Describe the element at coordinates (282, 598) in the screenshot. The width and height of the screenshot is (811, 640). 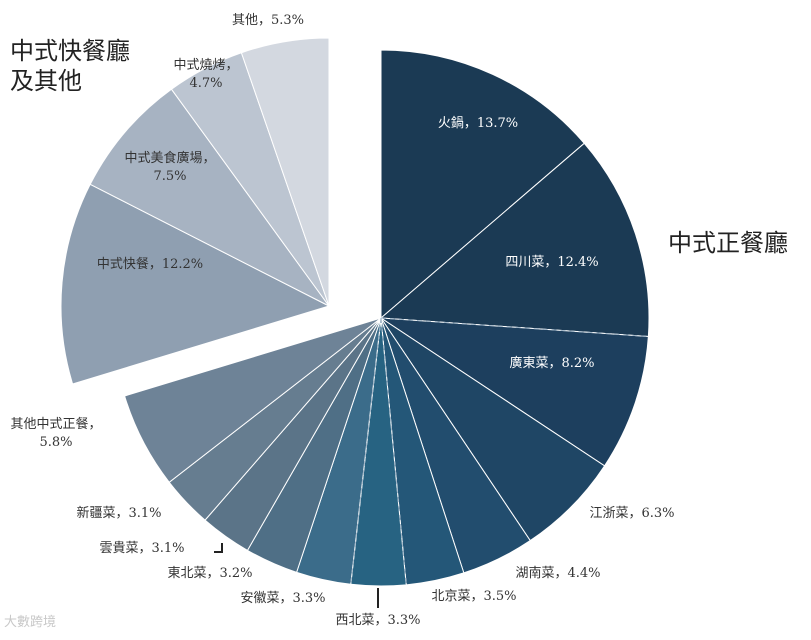
I see `slice-label-7: 安徽菜，3.3%` at that location.